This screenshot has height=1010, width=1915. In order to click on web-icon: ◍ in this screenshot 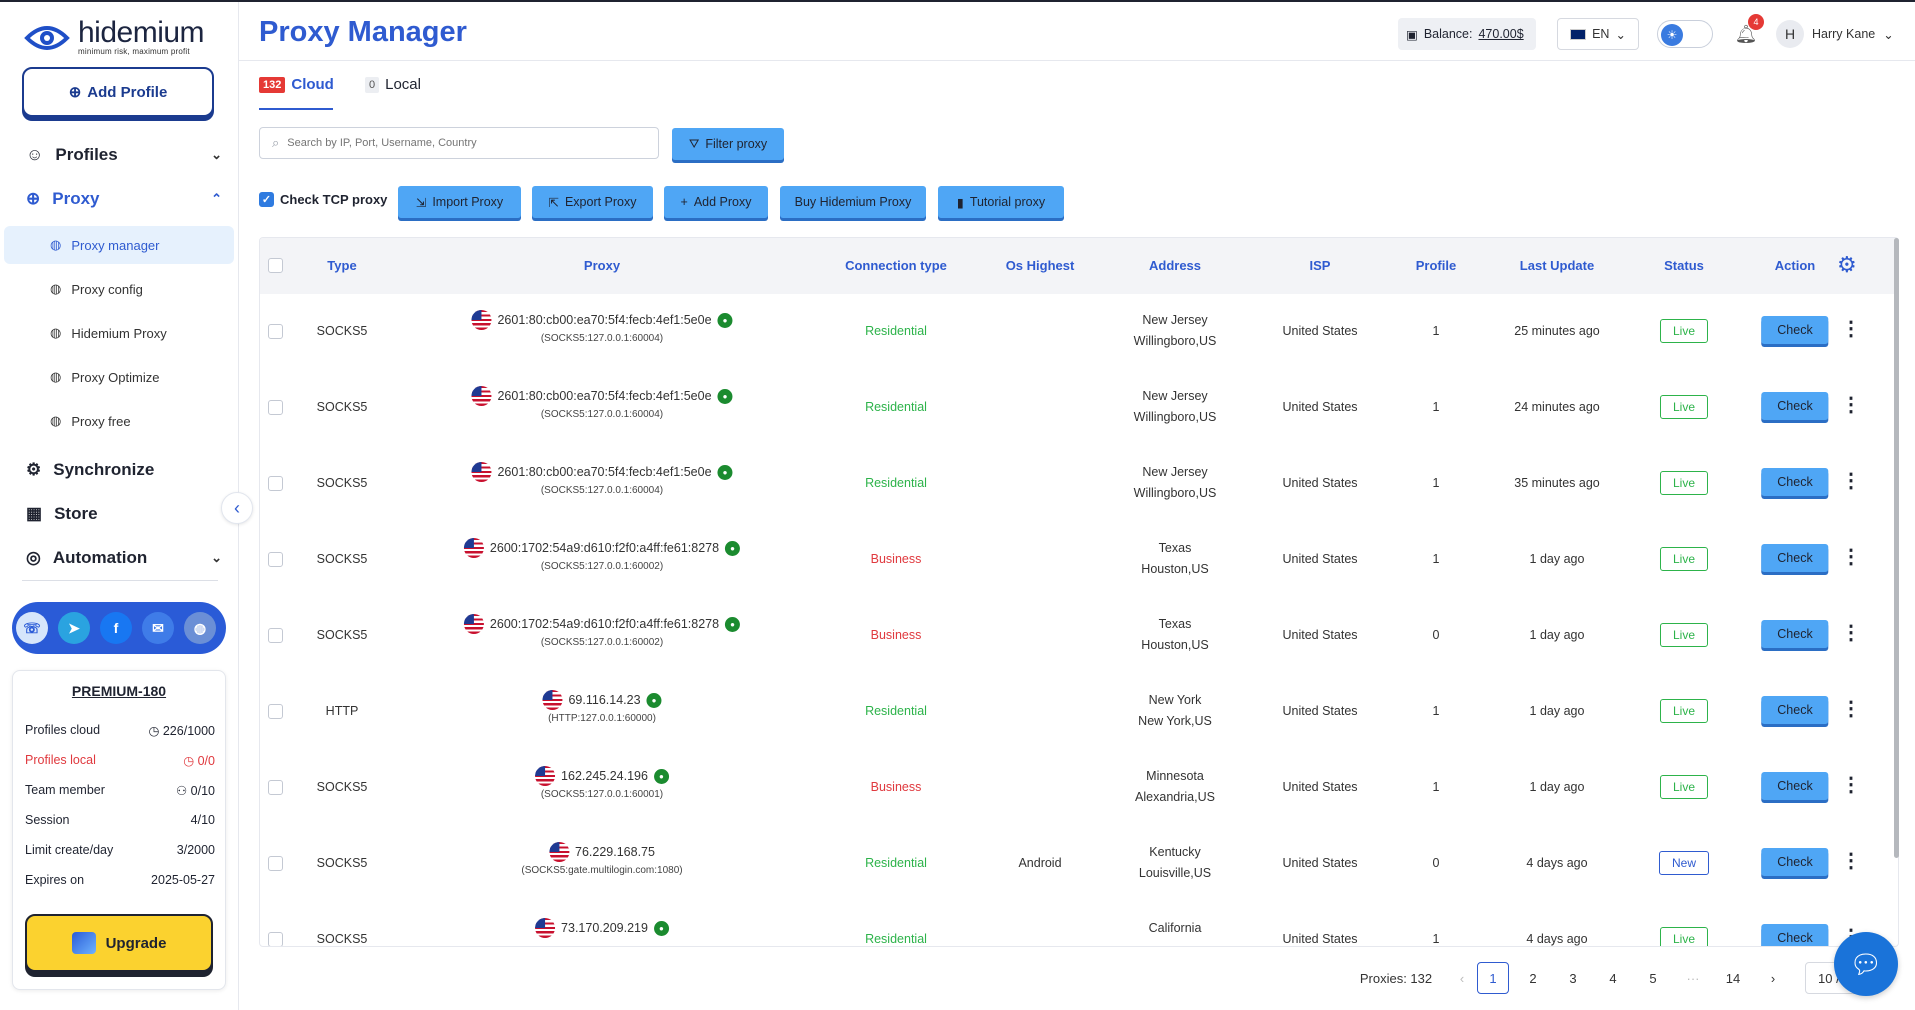, I will do `click(200, 628)`.